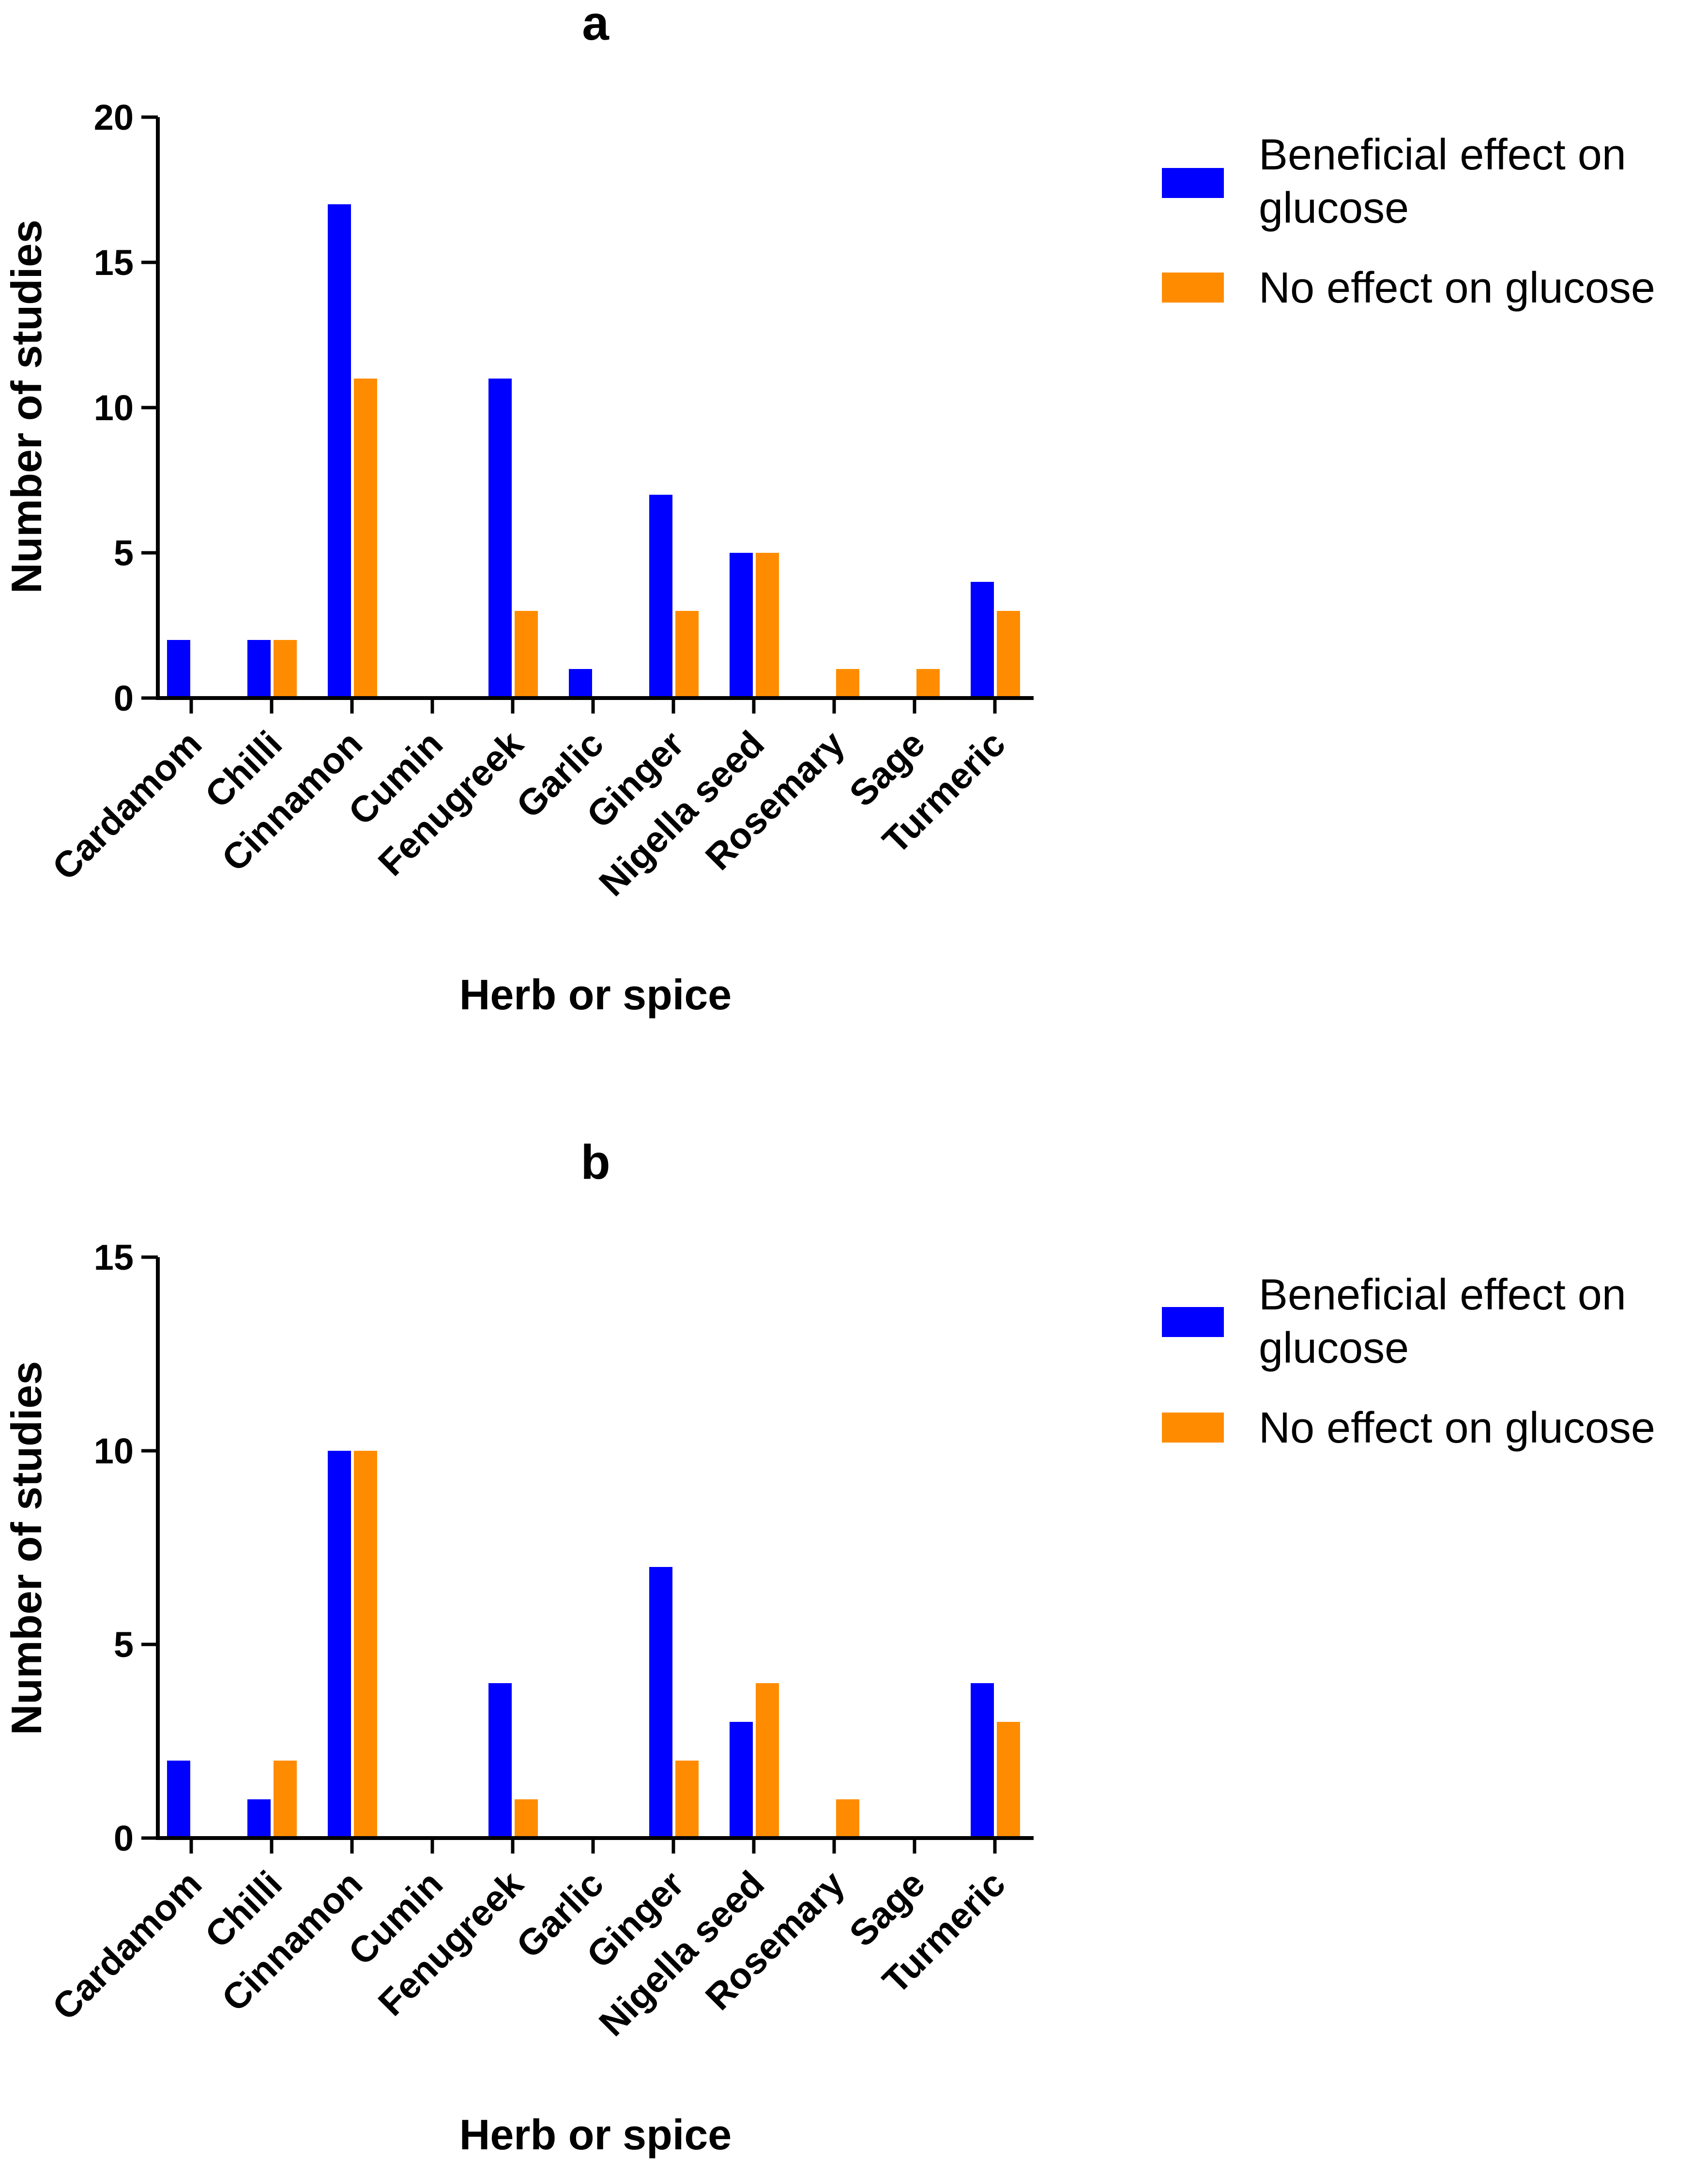 The width and height of the screenshot is (1708, 2174). What do you see at coordinates (581, 683) in the screenshot?
I see `bar-garlic-beneficial` at bounding box center [581, 683].